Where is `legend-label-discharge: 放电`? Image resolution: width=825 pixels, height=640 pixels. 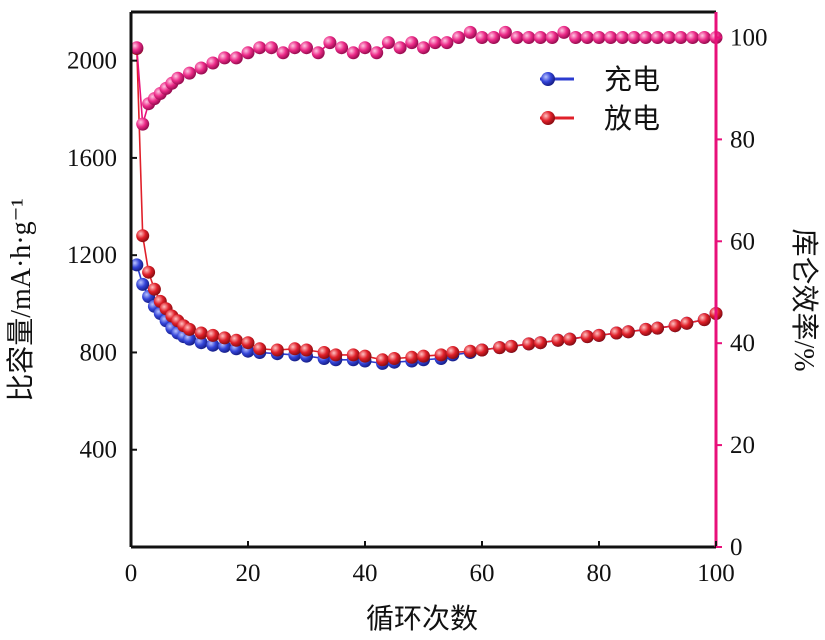 legend-label-discharge: 放电 is located at coordinates (632, 119).